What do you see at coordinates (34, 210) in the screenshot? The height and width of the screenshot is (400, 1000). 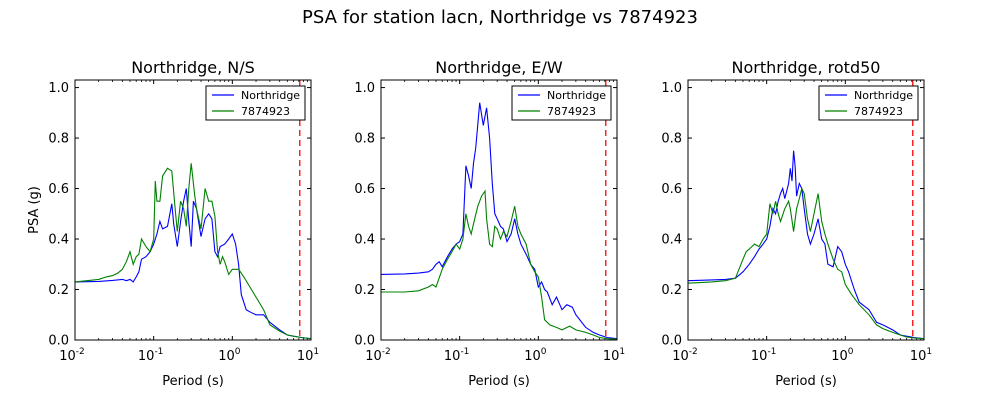 I see `y-axis-label: PSA (g)` at bounding box center [34, 210].